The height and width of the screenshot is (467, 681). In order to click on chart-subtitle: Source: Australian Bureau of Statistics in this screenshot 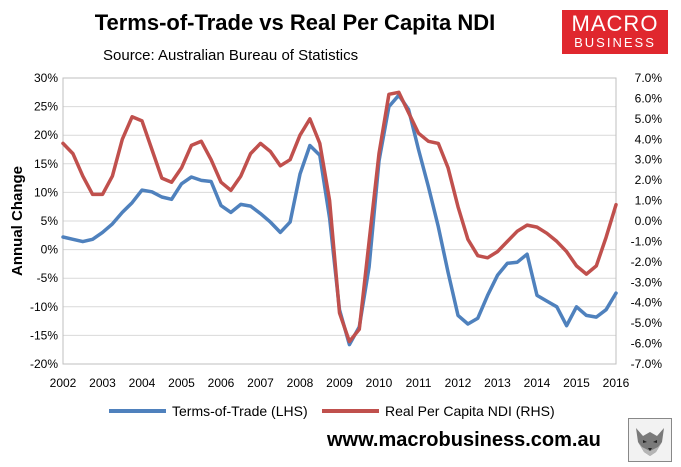, I will do `click(231, 55)`.